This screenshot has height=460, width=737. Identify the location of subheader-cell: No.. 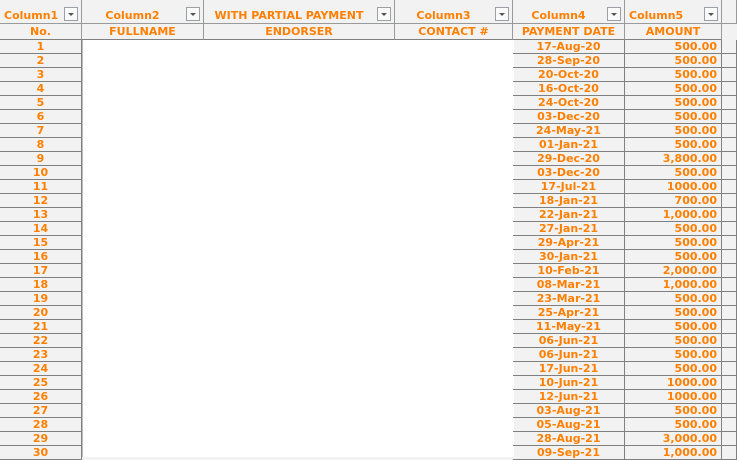
(41, 32).